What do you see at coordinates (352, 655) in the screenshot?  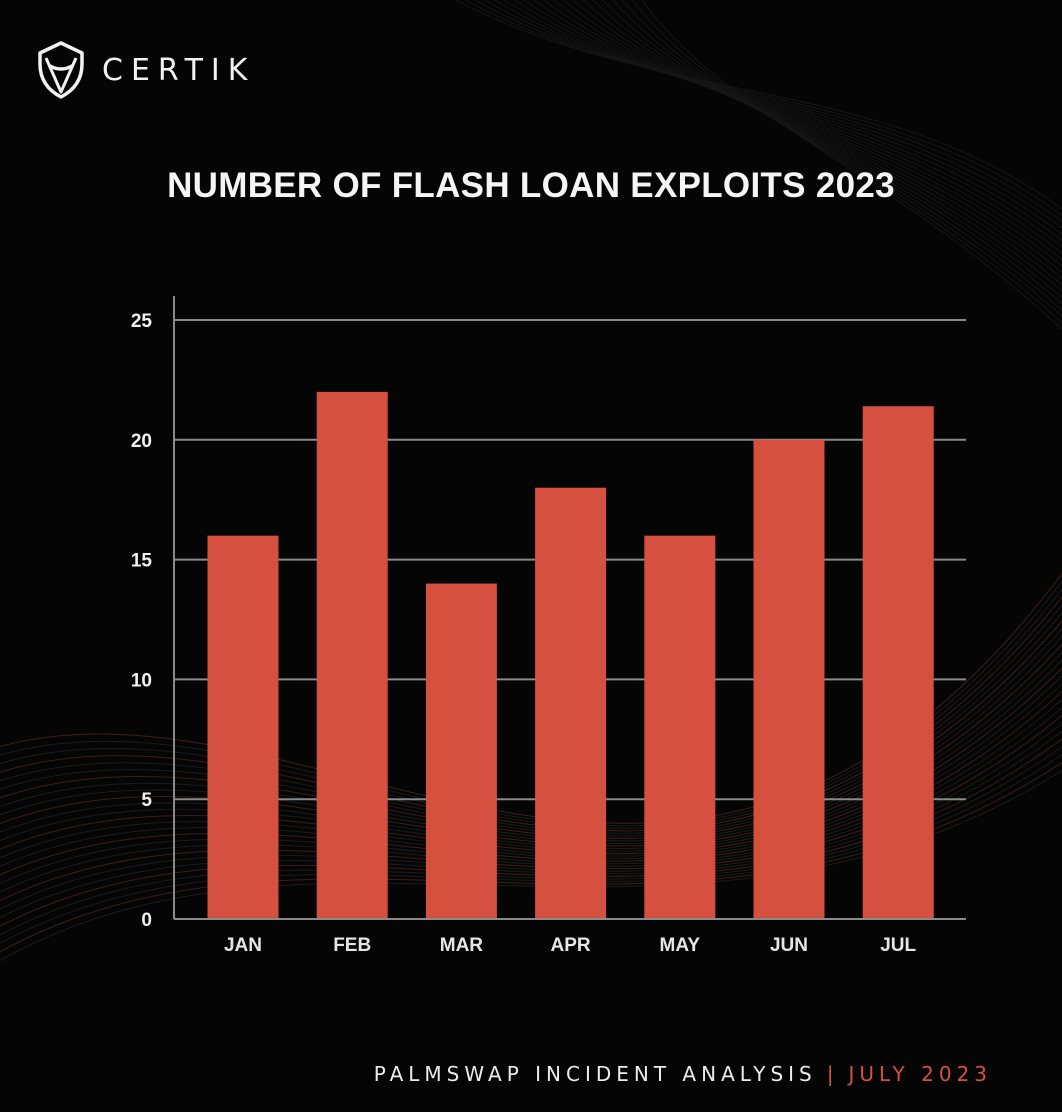 I see `bar-feb` at bounding box center [352, 655].